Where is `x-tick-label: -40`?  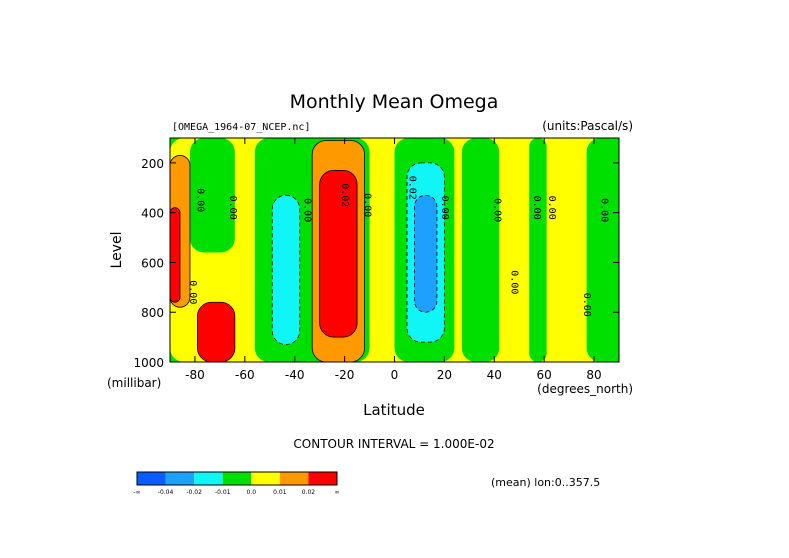 x-tick-label: -40 is located at coordinates (295, 375).